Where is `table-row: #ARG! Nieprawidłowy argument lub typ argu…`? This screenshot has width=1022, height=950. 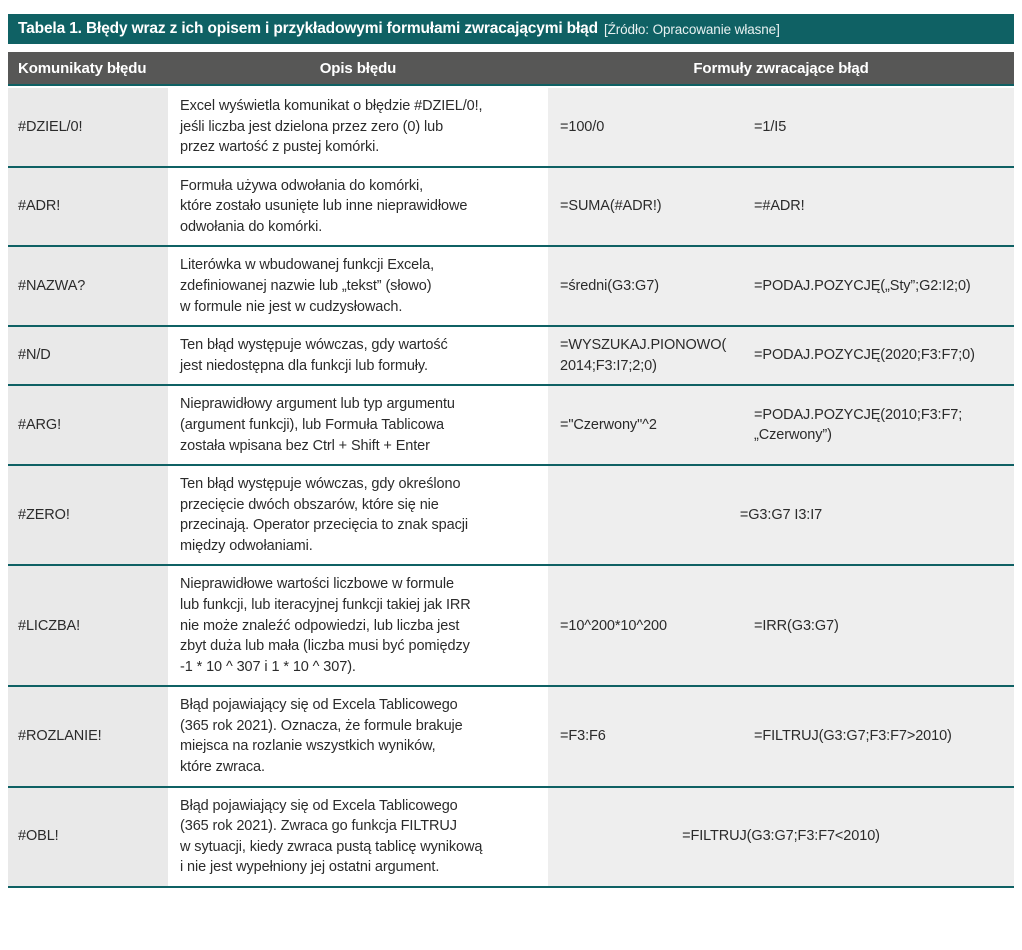 table-row: #ARG! Nieprawidłowy argument lub typ argu… is located at coordinates (511, 426).